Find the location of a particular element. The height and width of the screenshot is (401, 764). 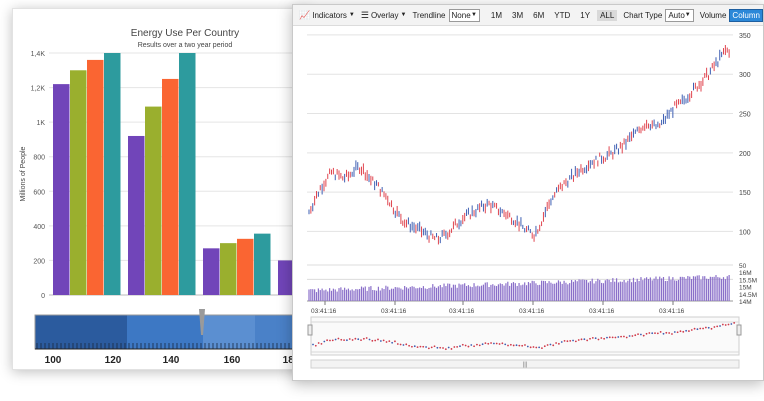

bar-y-tick: 200 is located at coordinates (39, 261).